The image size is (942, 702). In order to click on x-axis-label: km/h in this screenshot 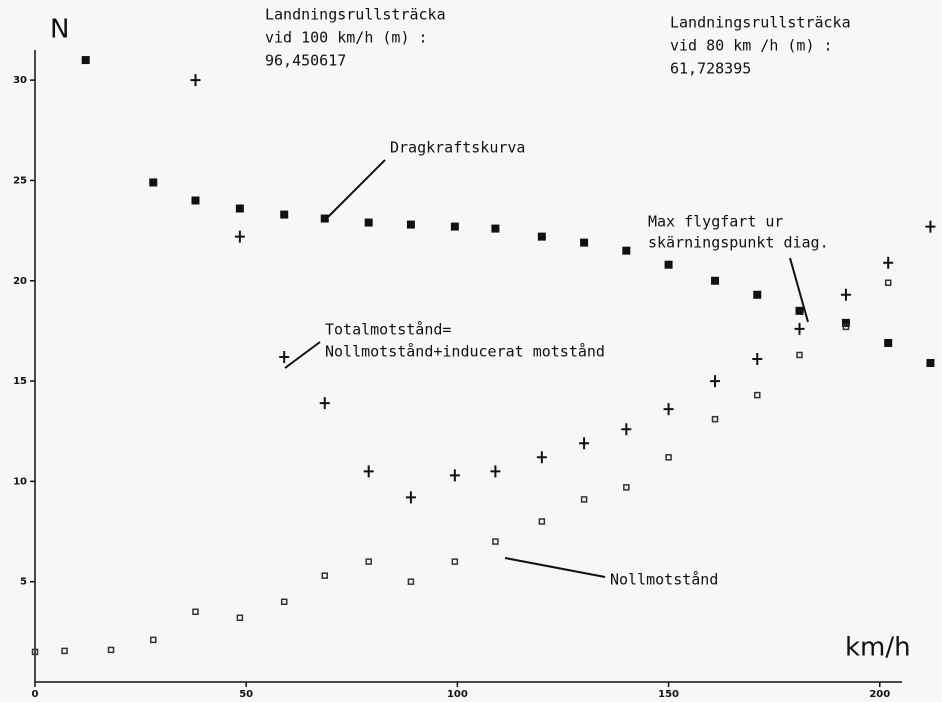, I will do `click(878, 648)`.